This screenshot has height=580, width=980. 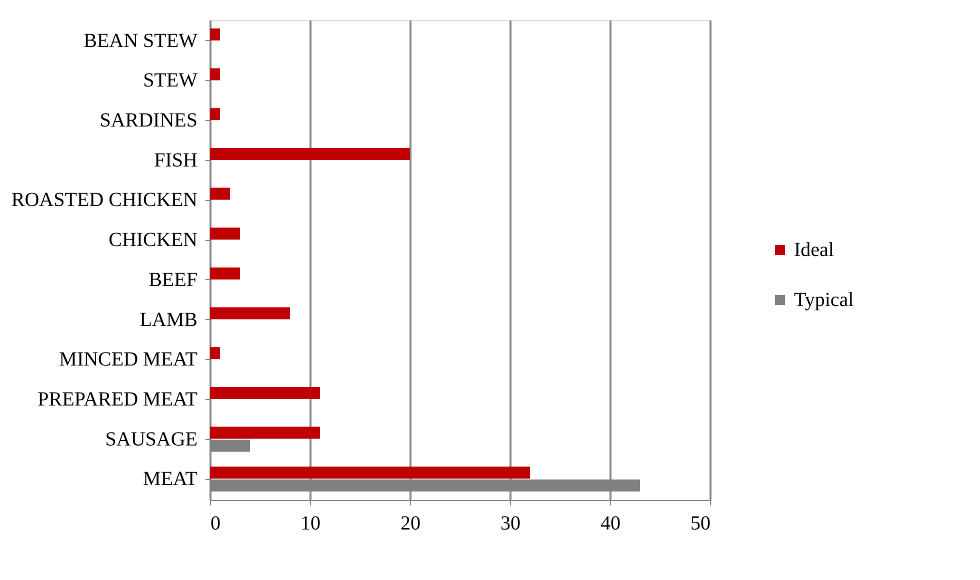 What do you see at coordinates (170, 81) in the screenshot?
I see `y-tick-label: STEW` at bounding box center [170, 81].